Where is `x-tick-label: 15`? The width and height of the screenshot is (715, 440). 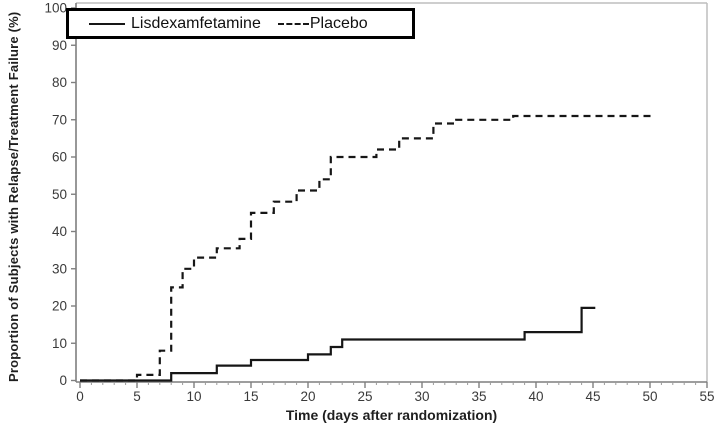
x-tick-label: 15 is located at coordinates (250, 396).